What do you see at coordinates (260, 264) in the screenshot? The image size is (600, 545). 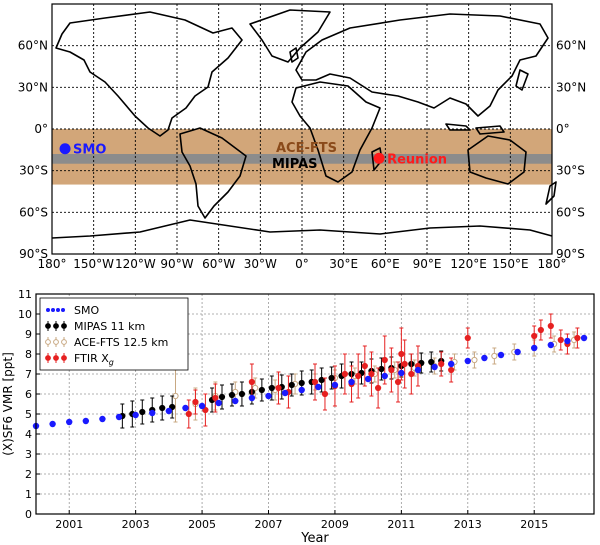 I see `lon-label: 30°W` at bounding box center [260, 264].